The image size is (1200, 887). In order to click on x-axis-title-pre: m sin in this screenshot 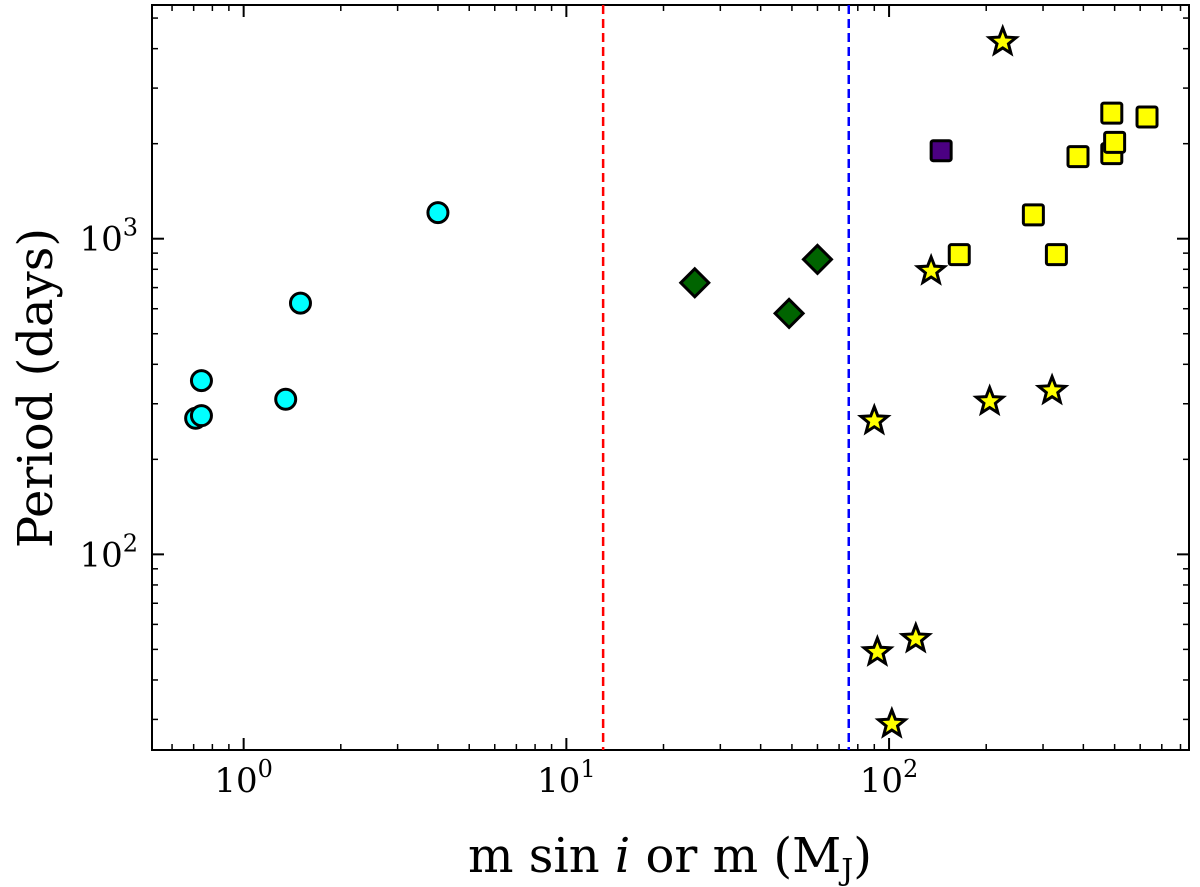, I will do `click(541, 856)`.